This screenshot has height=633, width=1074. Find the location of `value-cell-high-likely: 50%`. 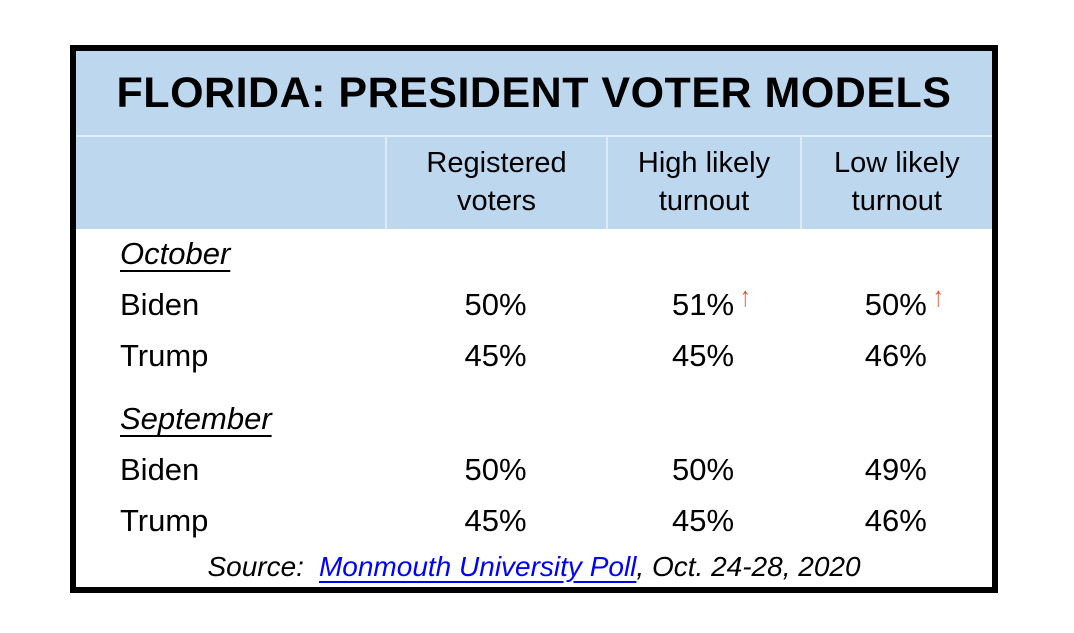

value-cell-high-likely: 50% is located at coordinates (702, 470).